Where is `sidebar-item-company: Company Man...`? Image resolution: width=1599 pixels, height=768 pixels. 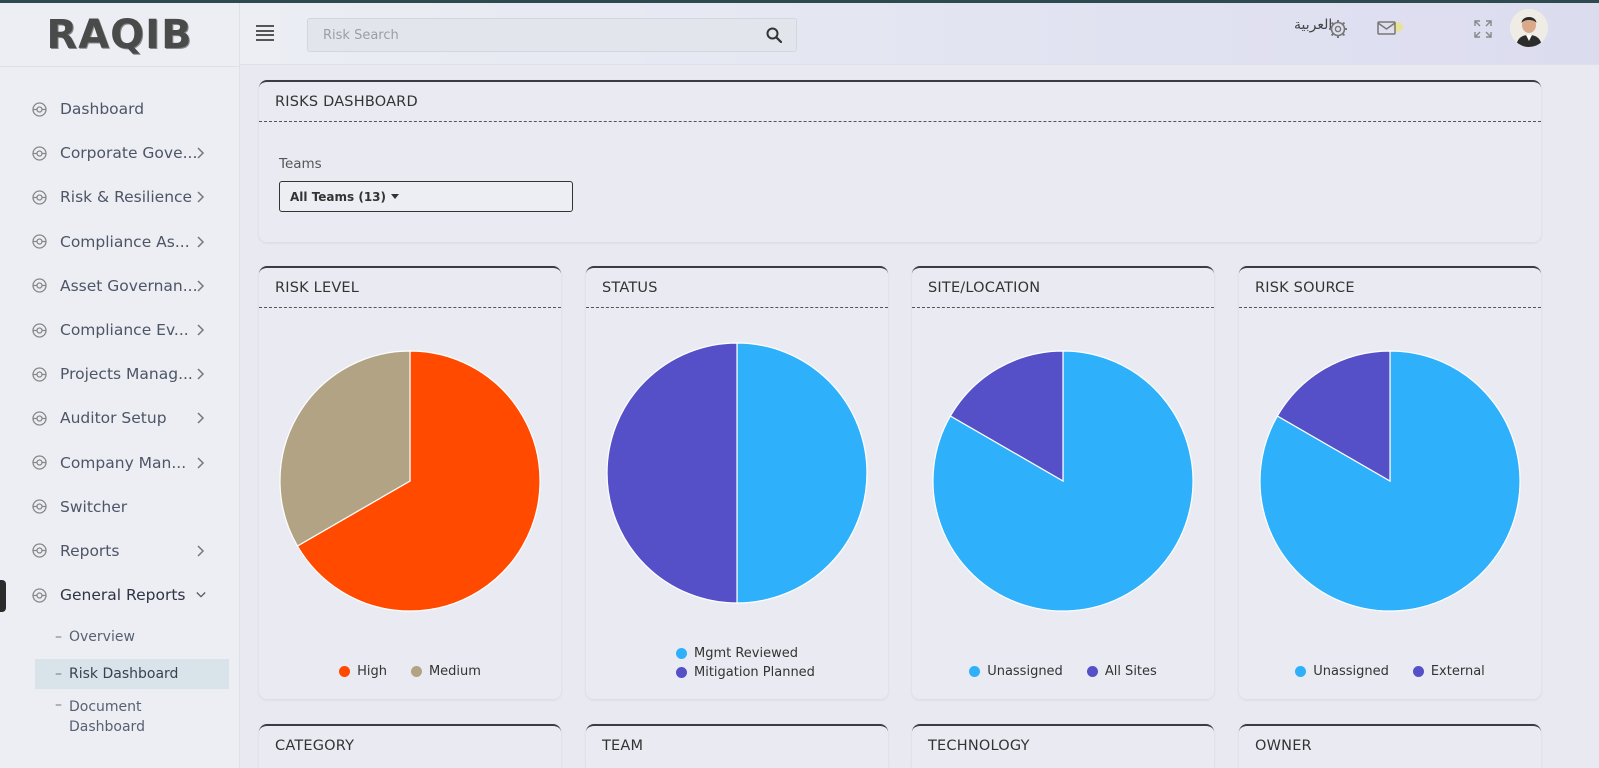 sidebar-item-company: Company Man... is located at coordinates (119, 463).